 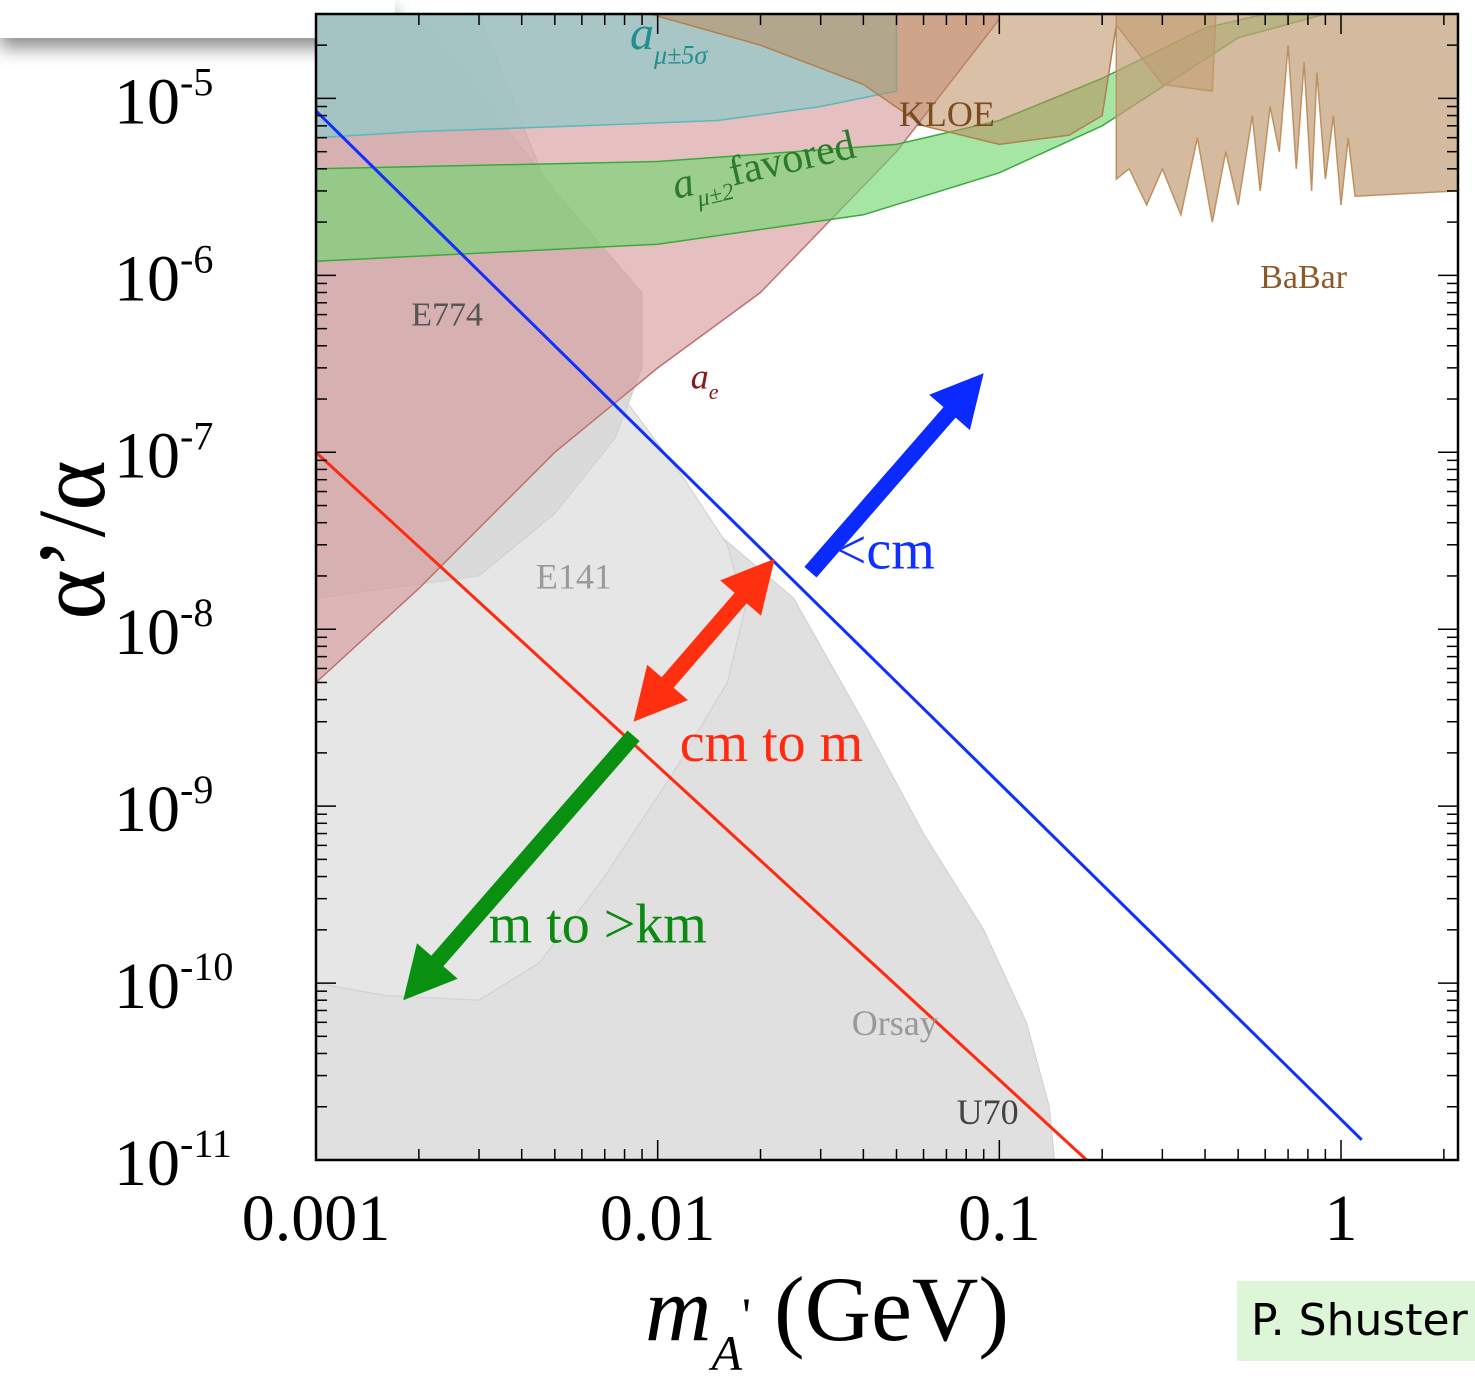 What do you see at coordinates (206, 1143) in the screenshot?
I see `y-tick-exponent: -11` at bounding box center [206, 1143].